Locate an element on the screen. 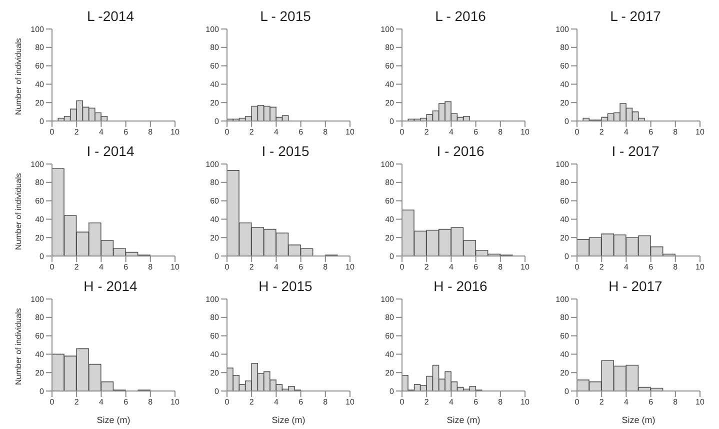 The height and width of the screenshot is (429, 719). chart-title: I - 2014 is located at coordinates (111, 151).